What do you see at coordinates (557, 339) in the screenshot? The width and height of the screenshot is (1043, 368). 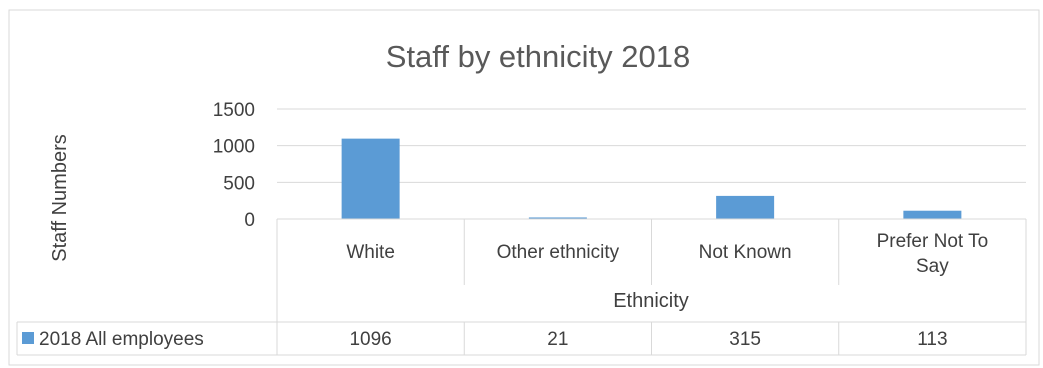 I see `data-table-value: 21` at bounding box center [557, 339].